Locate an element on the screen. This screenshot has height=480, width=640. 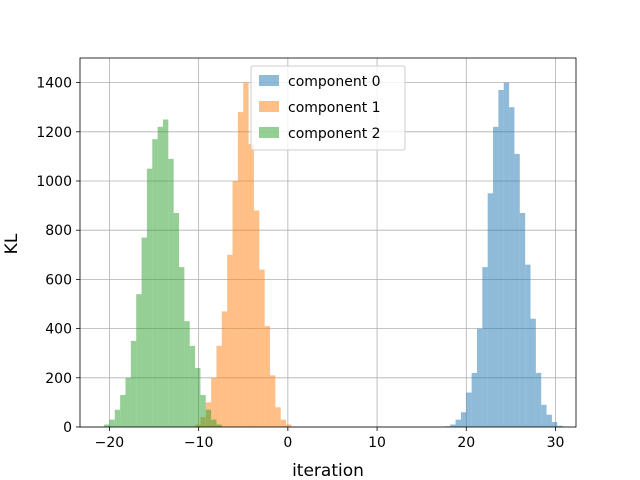
series-2-bars is located at coordinates (163, 273).